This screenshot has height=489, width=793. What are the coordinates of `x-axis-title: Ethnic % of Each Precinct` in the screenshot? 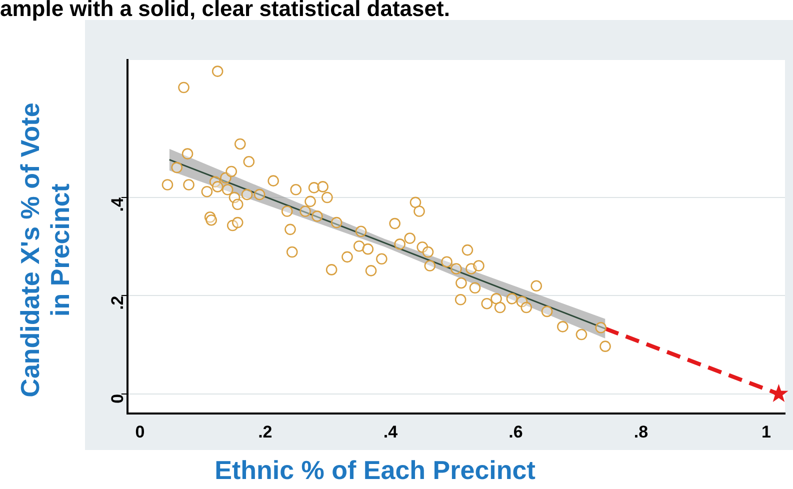 It's located at (375, 470).